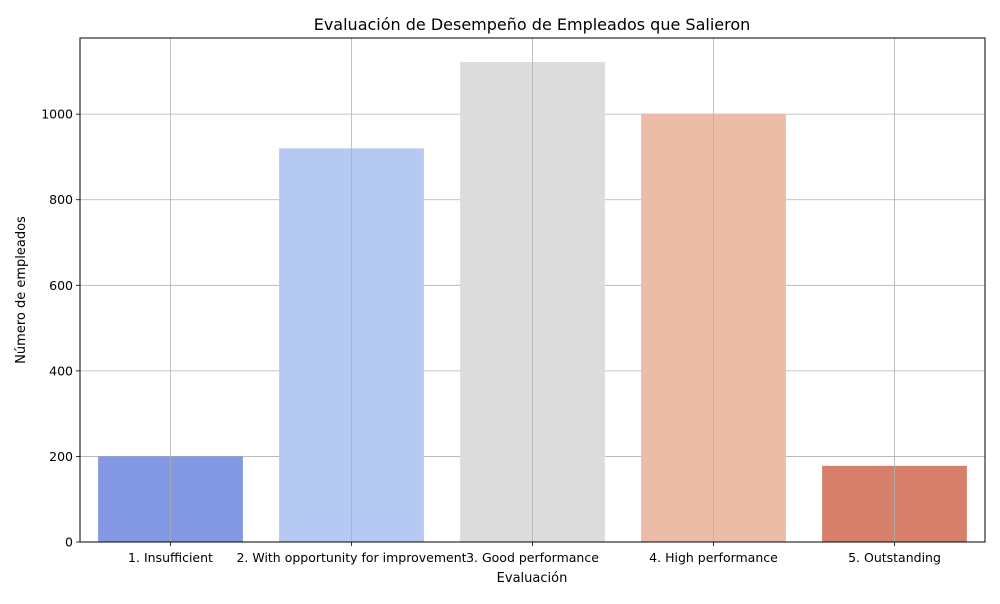  Describe the element at coordinates (894, 557) in the screenshot. I see `x-tick-label: 5. Outstanding` at that location.